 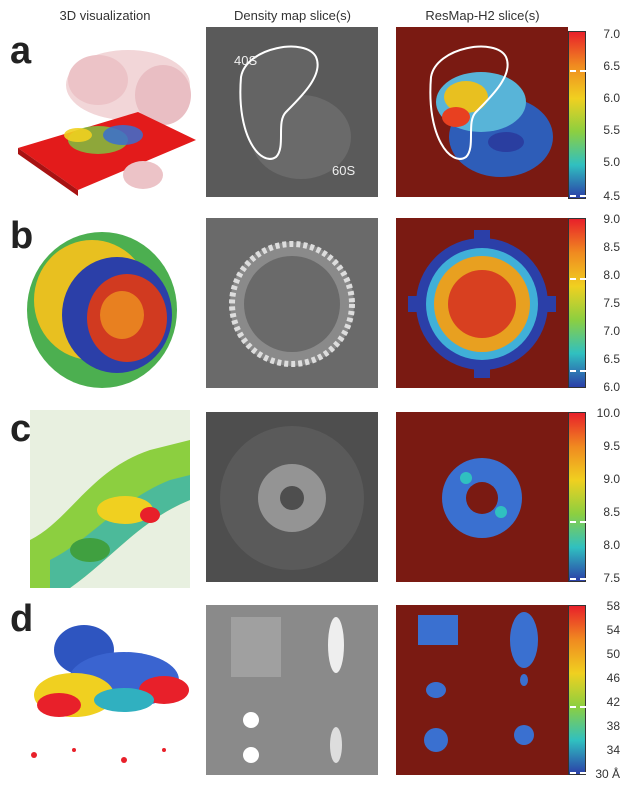 What do you see at coordinates (611, 98) in the screenshot?
I see `colorbar-a-tick: 6.0` at bounding box center [611, 98].